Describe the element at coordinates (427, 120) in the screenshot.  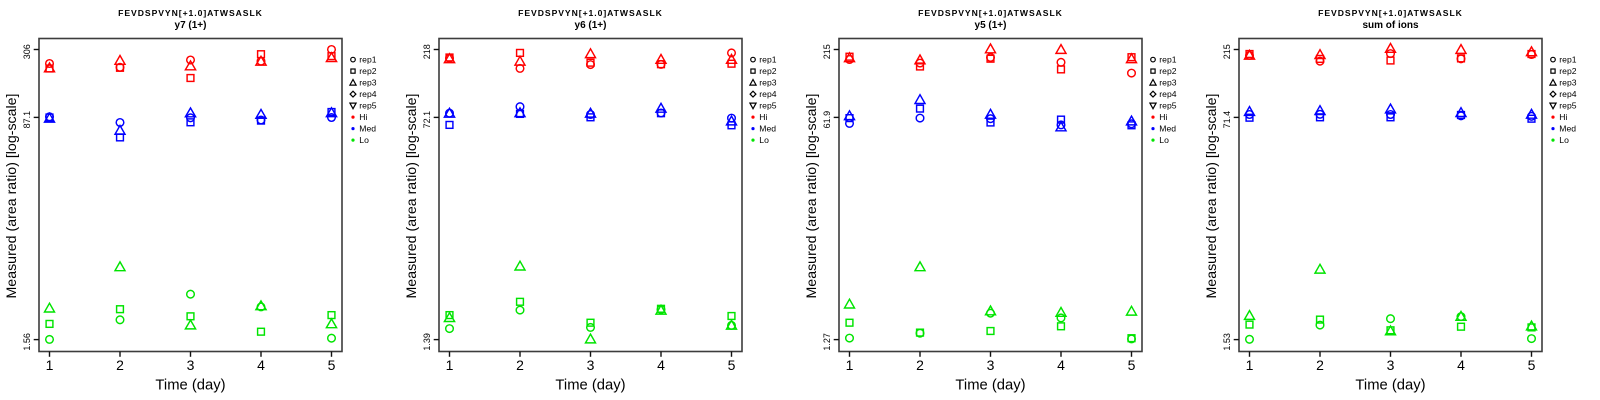
I see `svg-text: 72.1` at that location.